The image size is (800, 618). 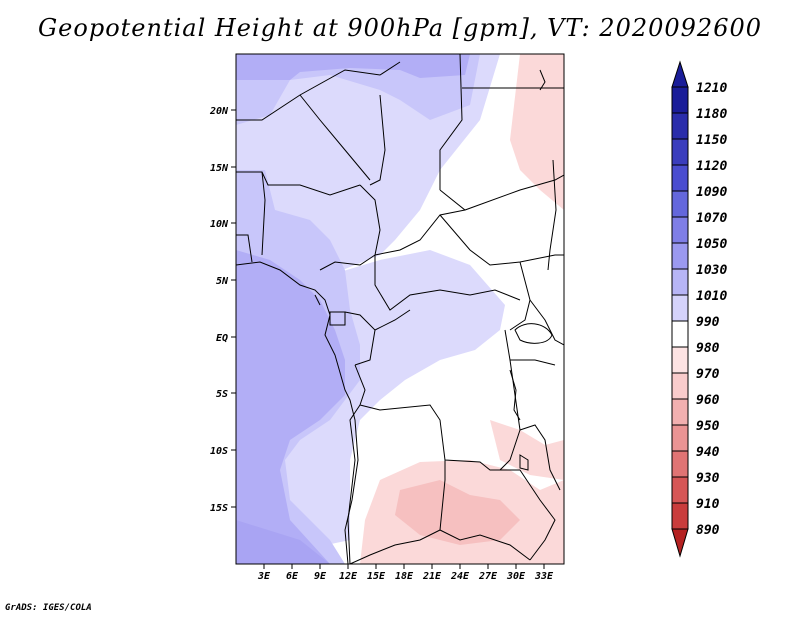 I want to click on colorbar-label: 1030, so click(x=711, y=270).